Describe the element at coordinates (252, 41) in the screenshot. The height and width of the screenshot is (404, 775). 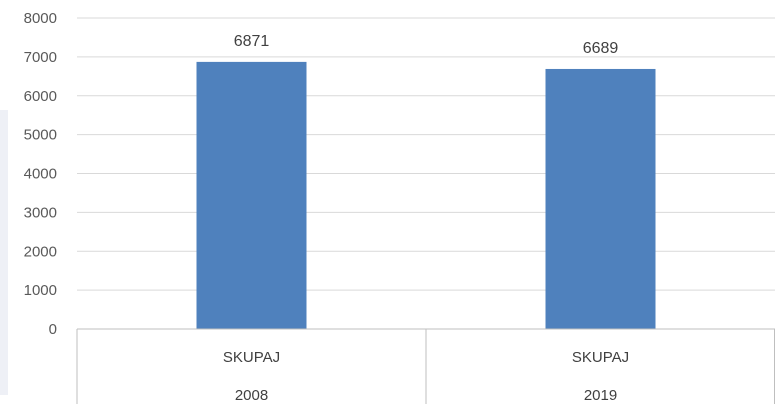
I see `data-label: 6871` at that location.